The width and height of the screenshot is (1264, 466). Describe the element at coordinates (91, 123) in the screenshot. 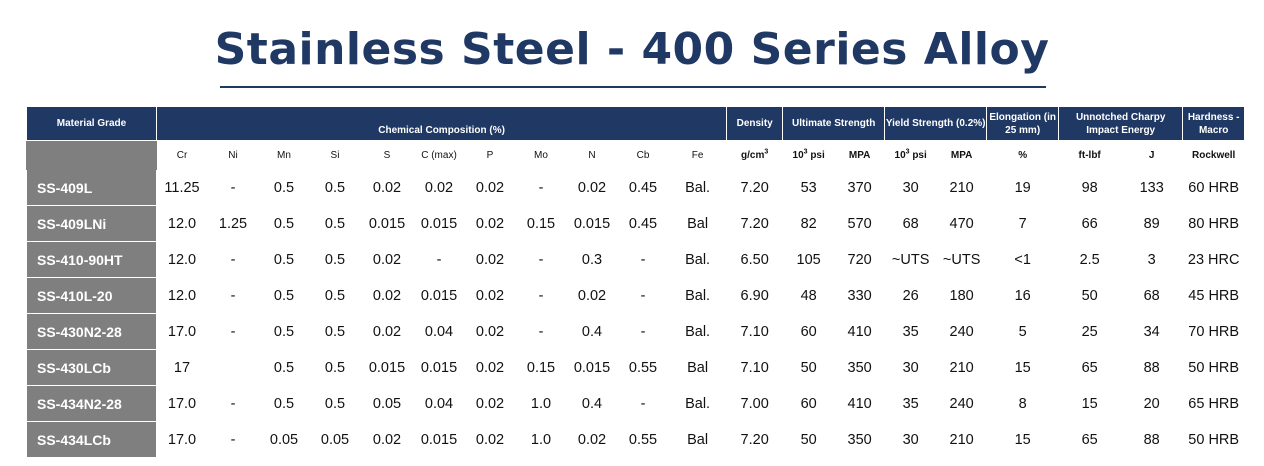

I see `header-material-grade: Material Grade` at that location.